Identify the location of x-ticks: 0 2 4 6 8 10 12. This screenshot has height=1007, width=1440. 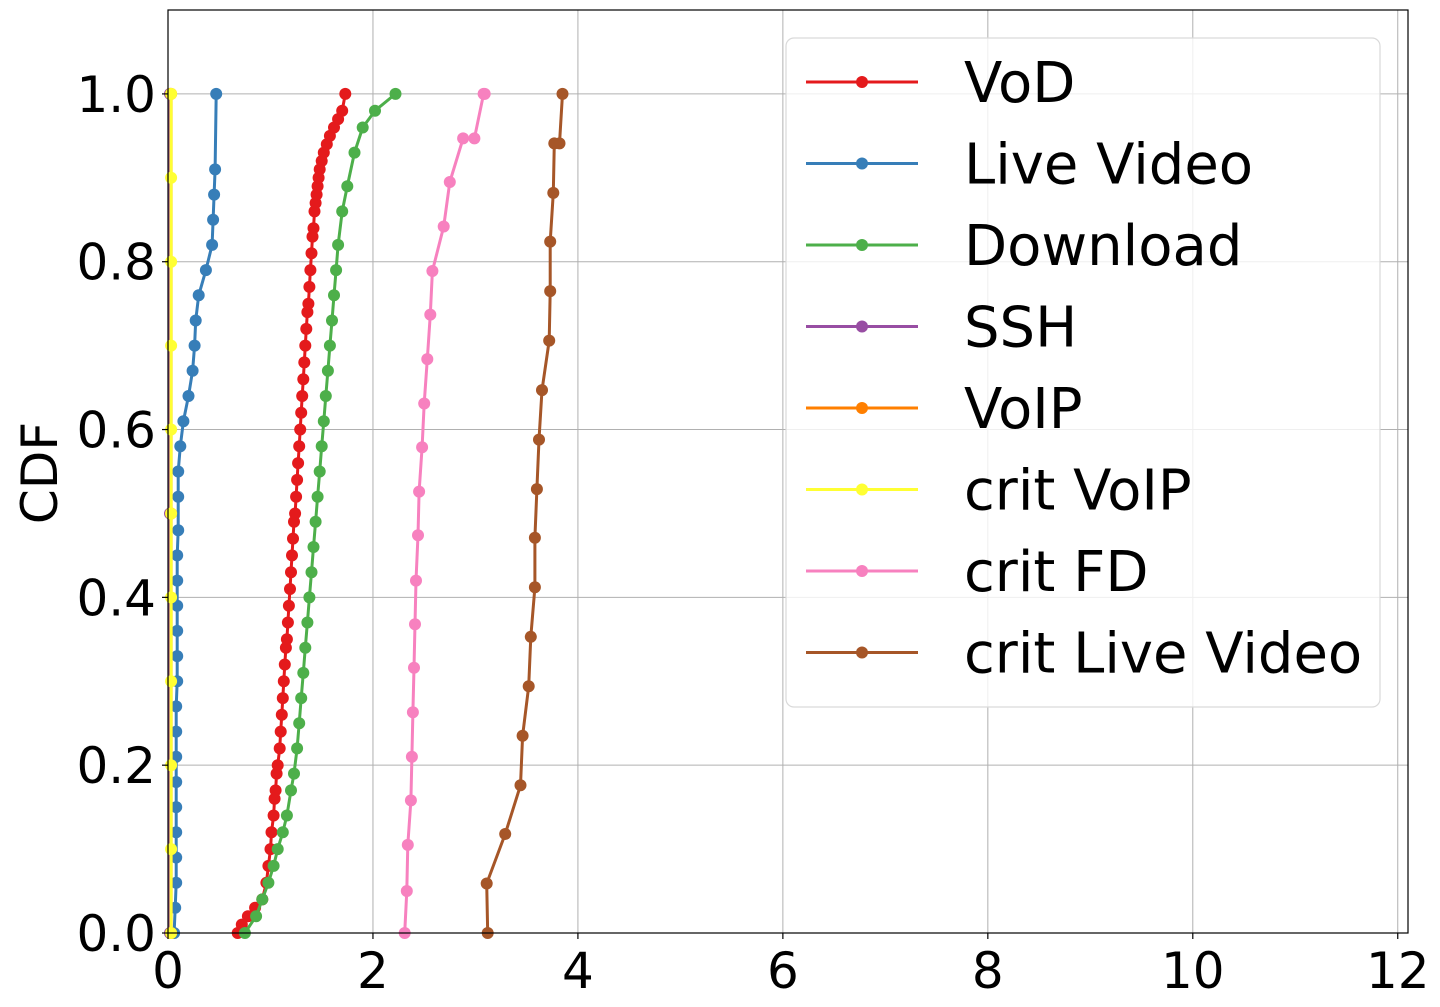
(791, 966).